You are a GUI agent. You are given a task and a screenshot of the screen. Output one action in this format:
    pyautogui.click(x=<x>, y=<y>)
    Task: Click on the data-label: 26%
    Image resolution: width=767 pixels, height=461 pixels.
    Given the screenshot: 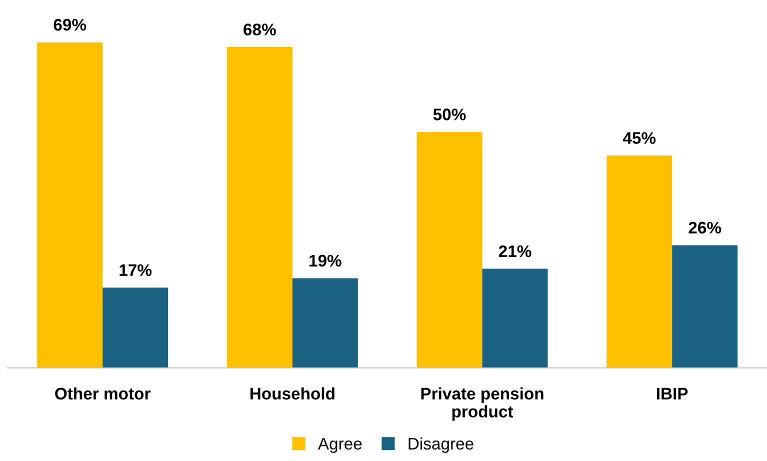 What is the action you would take?
    pyautogui.click(x=705, y=228)
    